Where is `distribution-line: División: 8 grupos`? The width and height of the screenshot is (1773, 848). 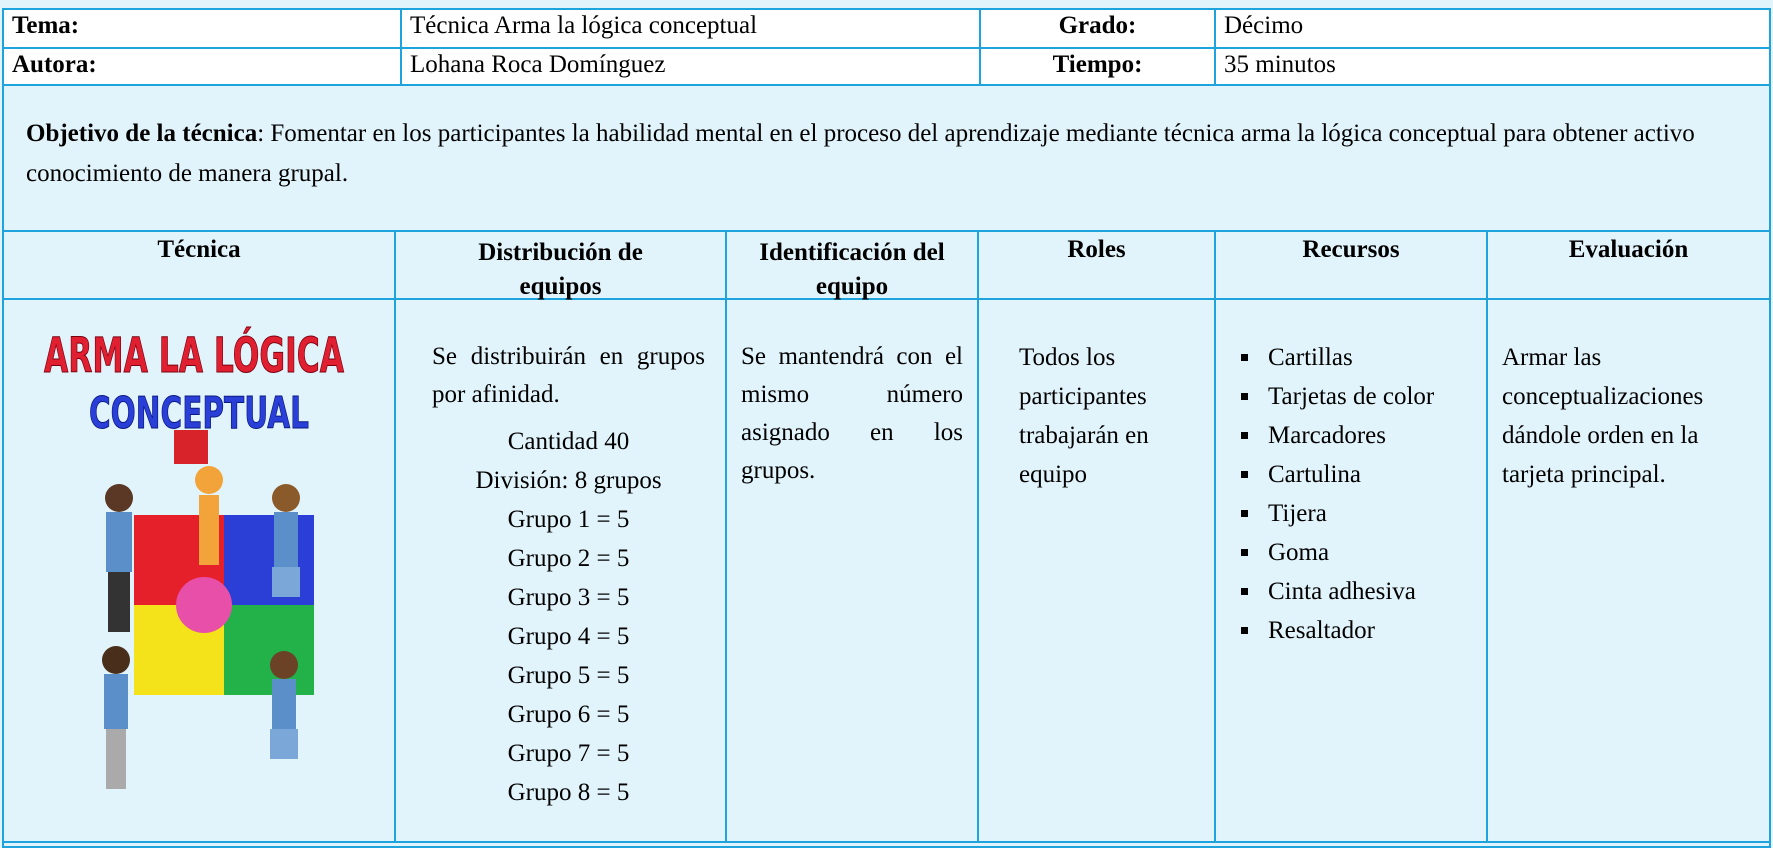
distribution-line: División: 8 grupos is located at coordinates (568, 480).